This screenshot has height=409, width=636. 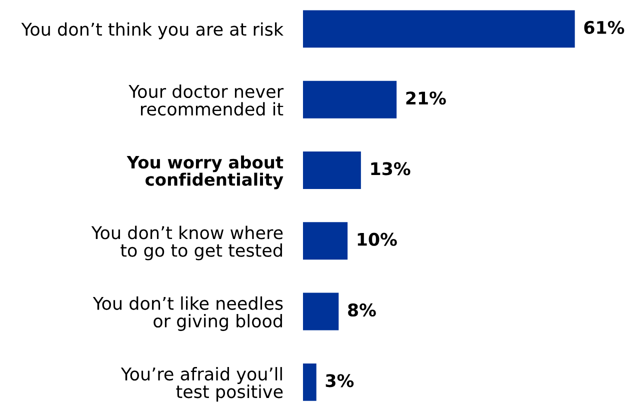 I want to click on data-label: 8%, so click(x=362, y=310).